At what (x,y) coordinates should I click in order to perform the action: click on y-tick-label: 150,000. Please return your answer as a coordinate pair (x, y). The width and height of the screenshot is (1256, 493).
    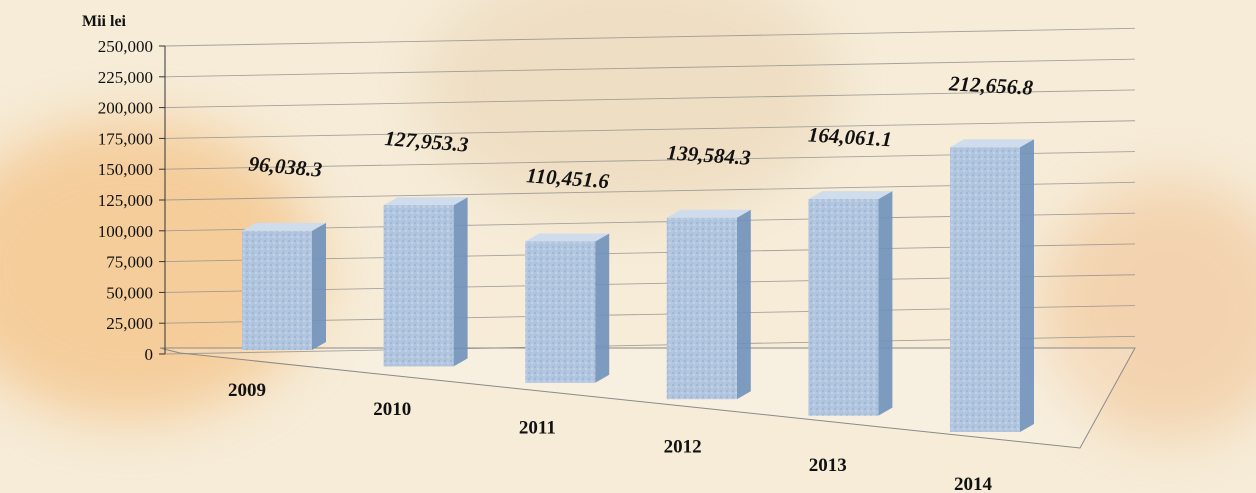
    Looking at the image, I should click on (125, 169).